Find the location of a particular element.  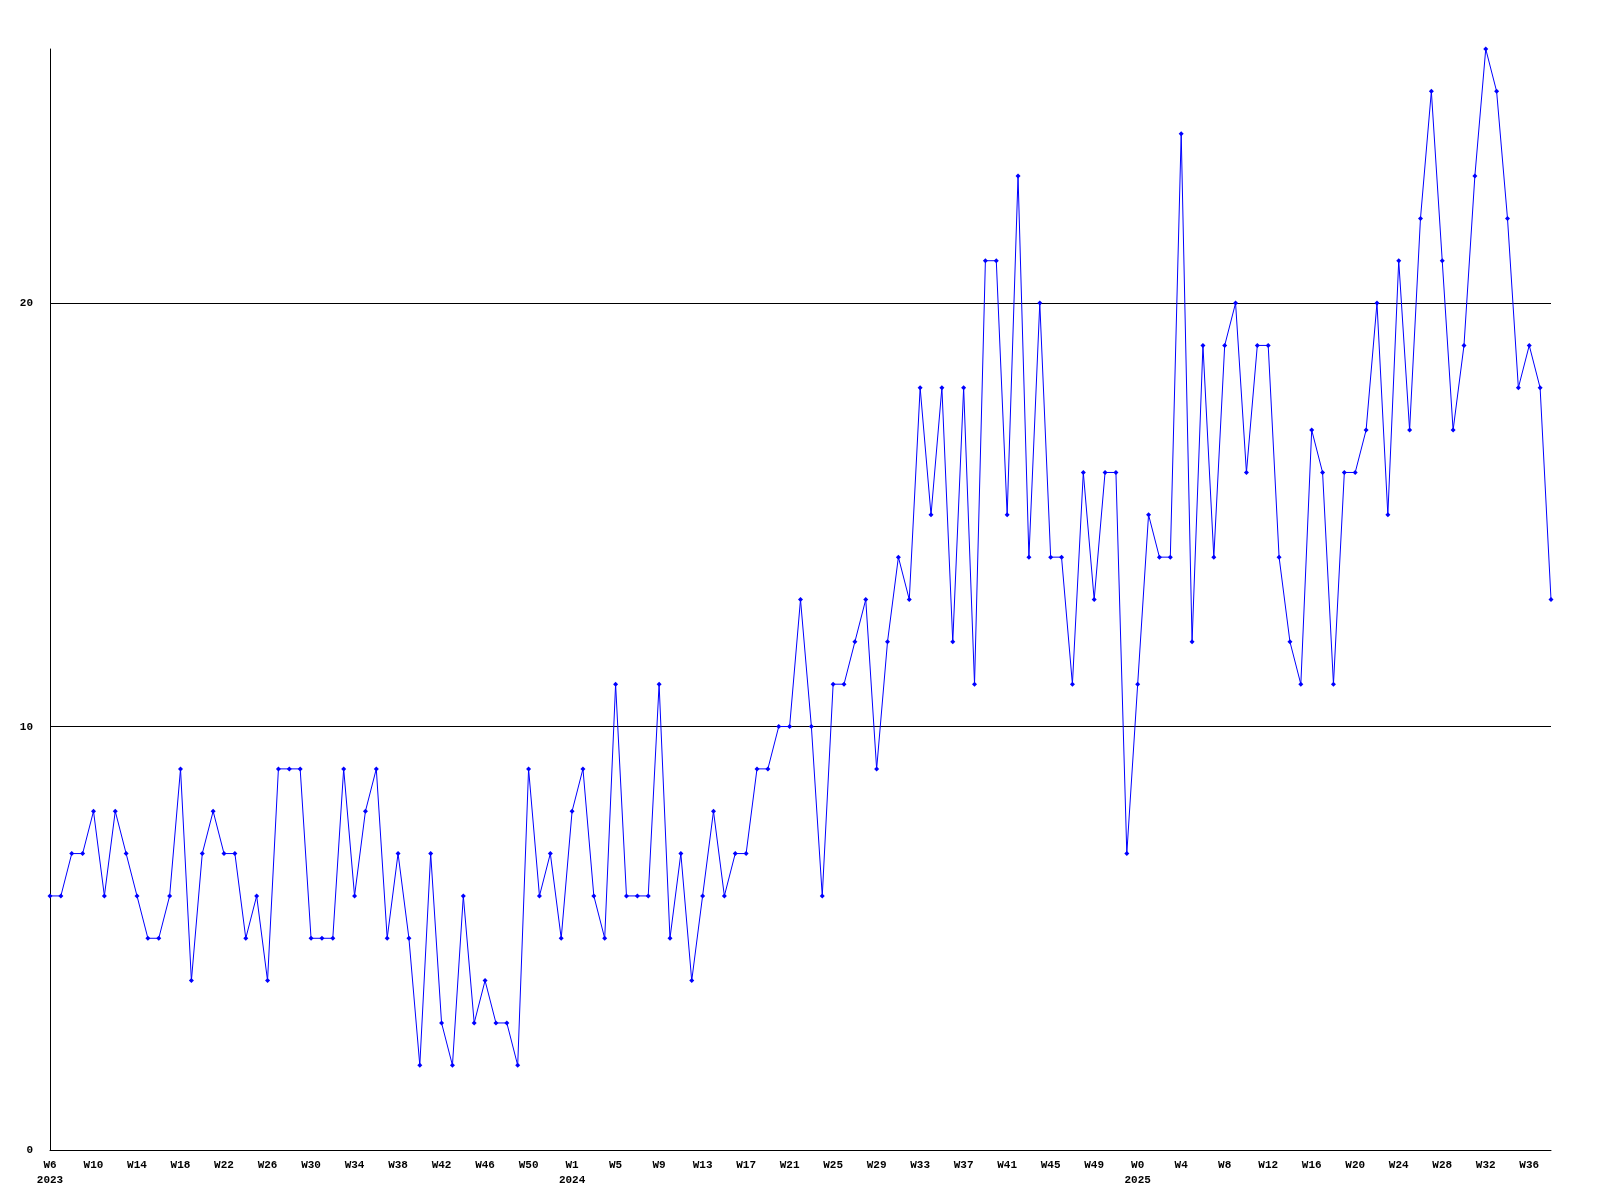

y-tick-label: 0 is located at coordinates (29, 1150).